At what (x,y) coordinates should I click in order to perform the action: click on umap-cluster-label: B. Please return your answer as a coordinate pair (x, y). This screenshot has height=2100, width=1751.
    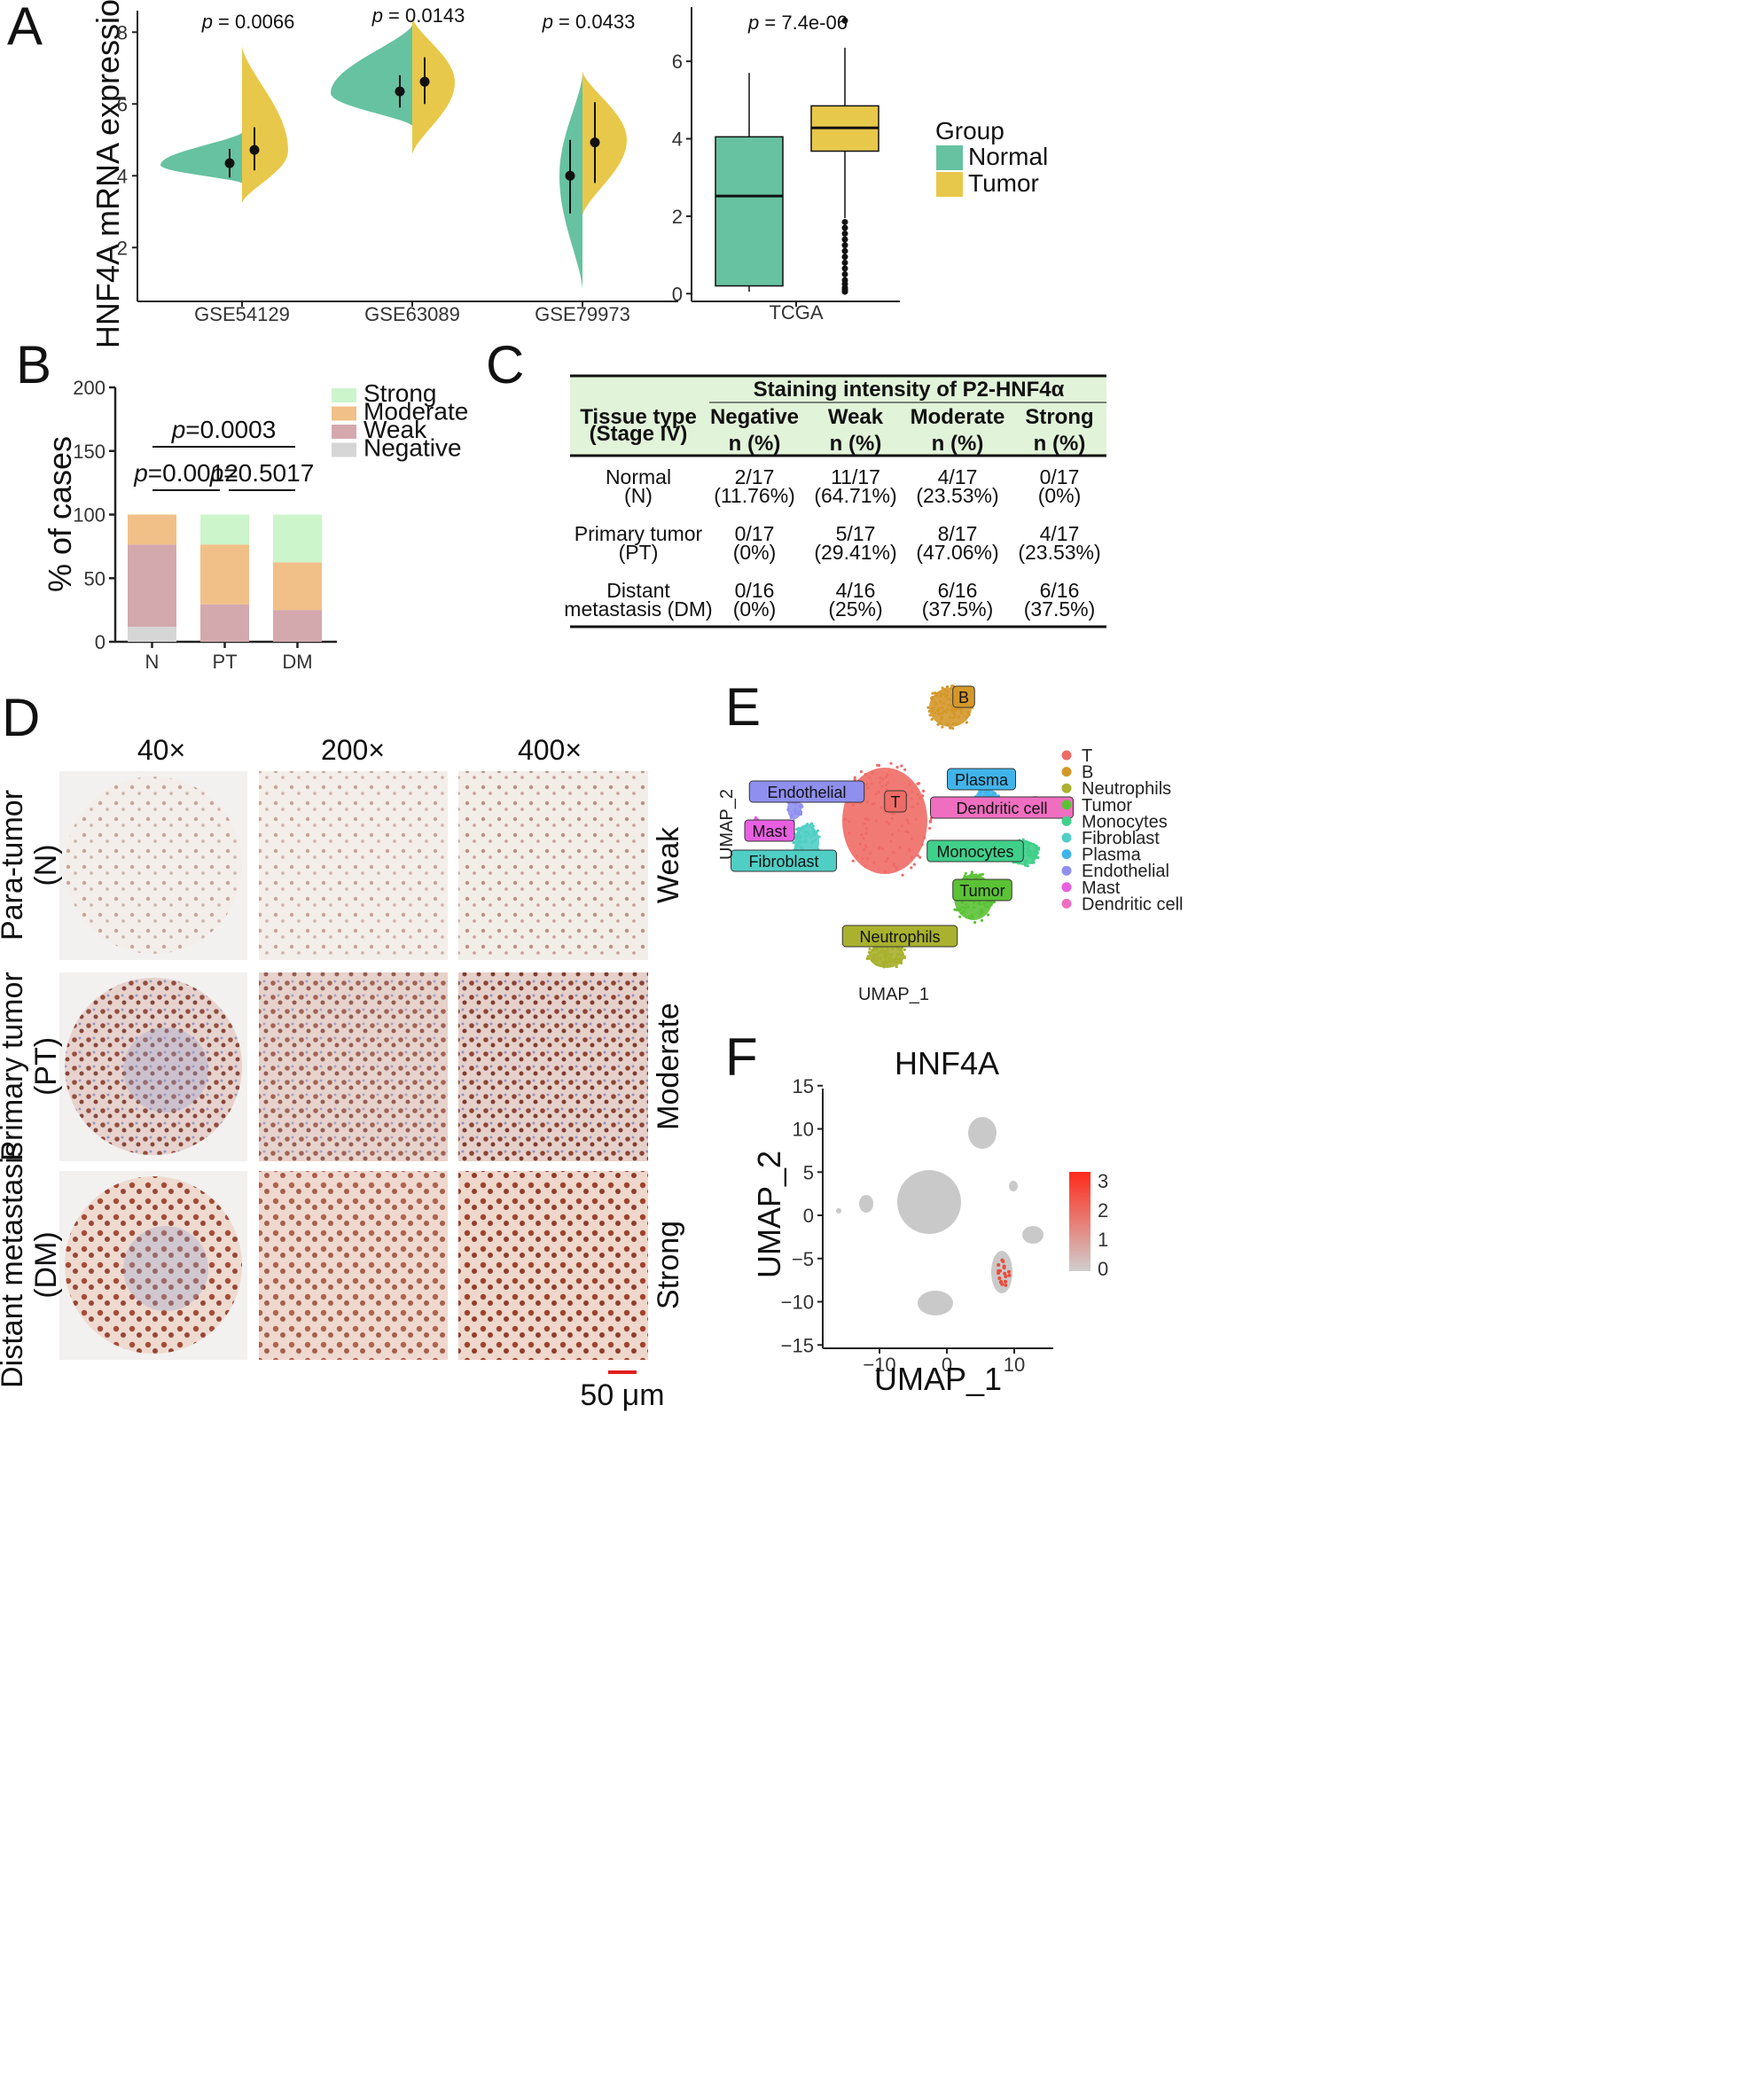
    Looking at the image, I should click on (963, 696).